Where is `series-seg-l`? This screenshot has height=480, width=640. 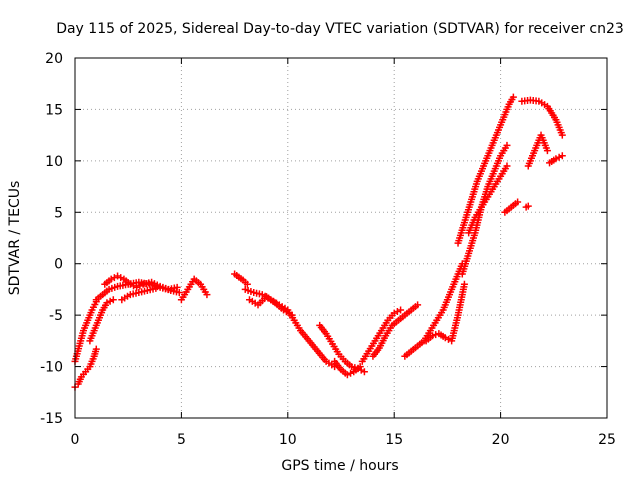 series-seg-l is located at coordinates (347, 368).